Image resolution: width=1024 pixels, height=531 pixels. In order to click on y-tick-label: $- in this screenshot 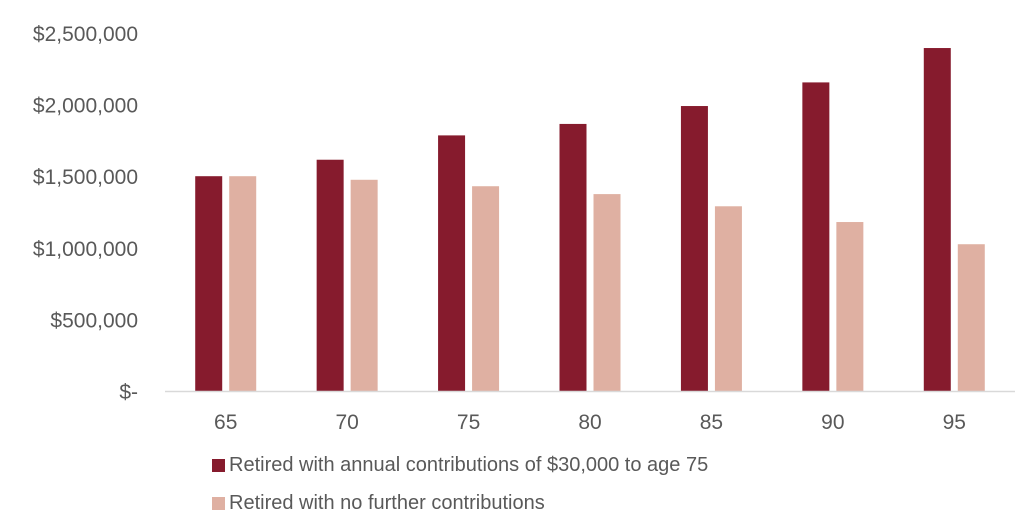, I will do `click(128, 392)`.